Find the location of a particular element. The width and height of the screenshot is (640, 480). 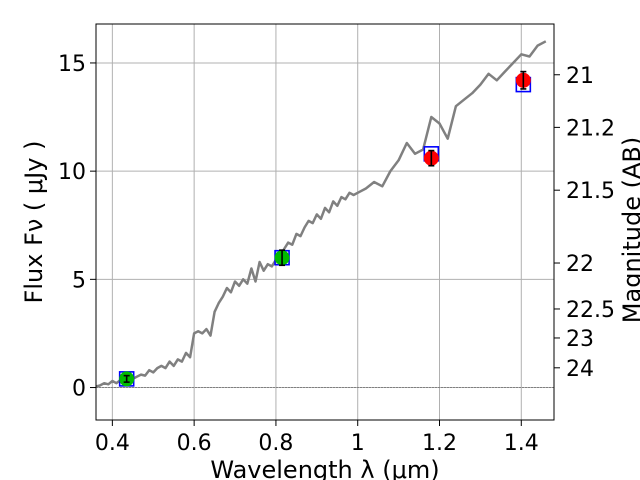

mag-tick-label: 23 is located at coordinates (580, 339).